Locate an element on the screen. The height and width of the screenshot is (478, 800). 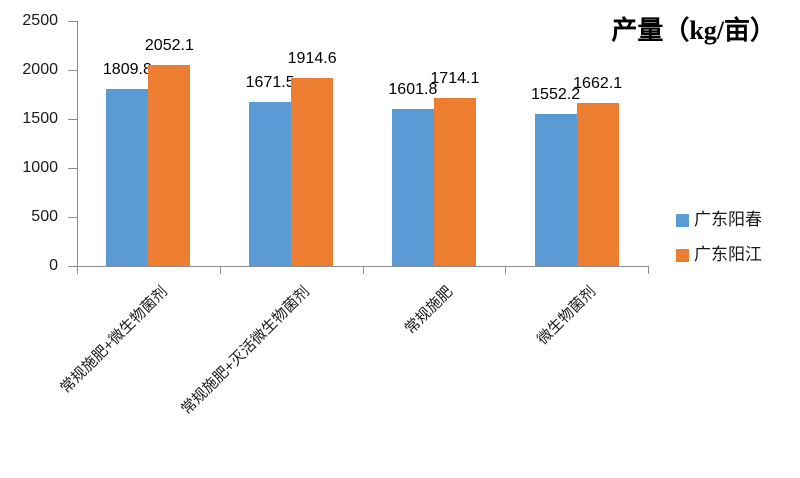
bar-广东阳春-2 is located at coordinates (270, 184).